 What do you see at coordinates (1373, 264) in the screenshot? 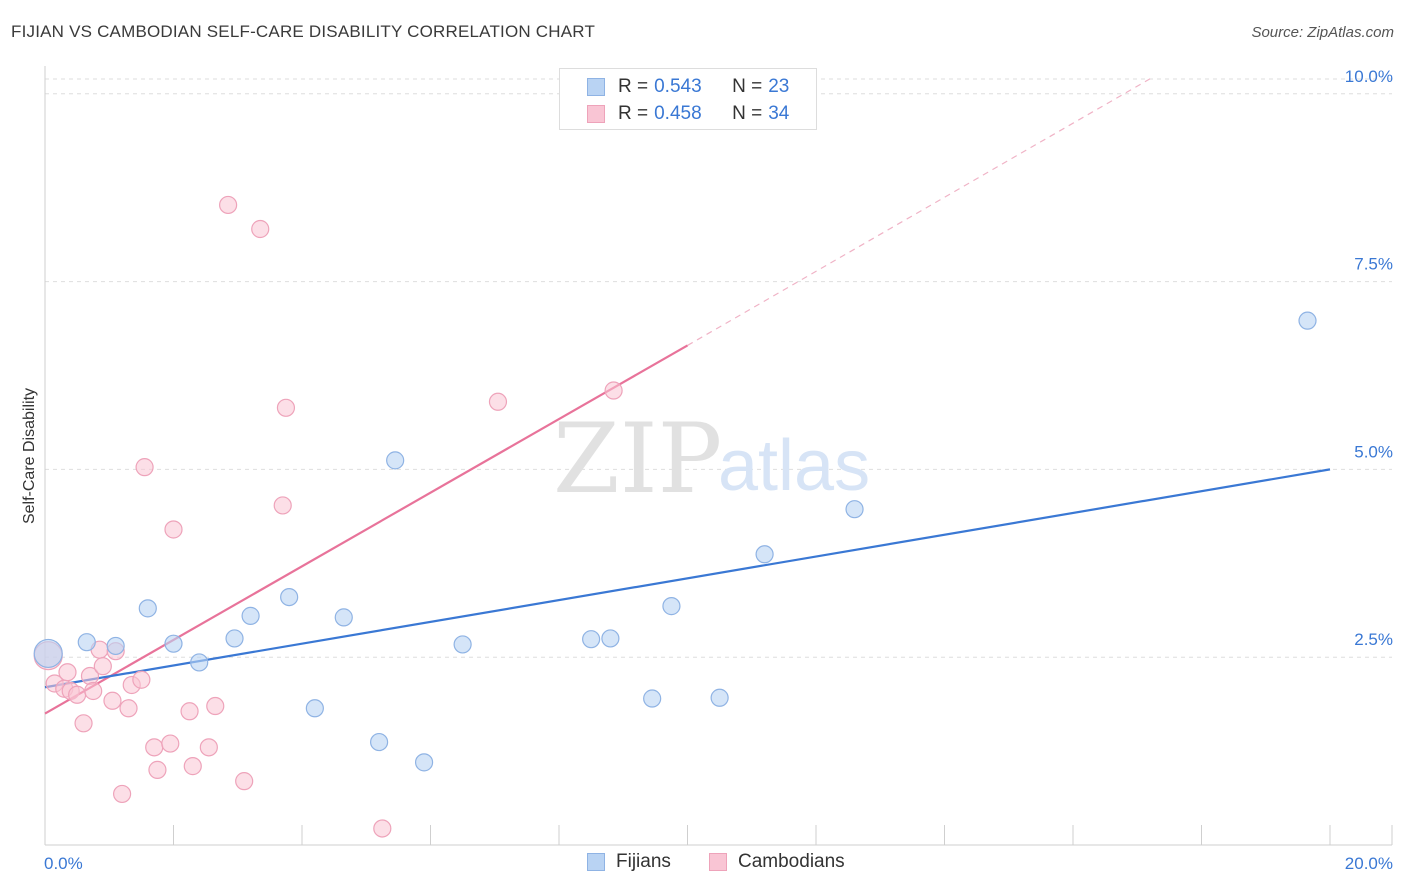
I see `y-tick-label: 7.5%` at bounding box center [1373, 264].